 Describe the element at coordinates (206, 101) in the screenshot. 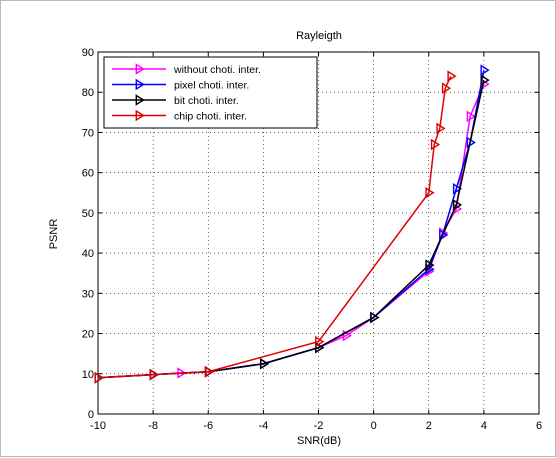

I see `legend-label: bit choti. inter.` at that location.